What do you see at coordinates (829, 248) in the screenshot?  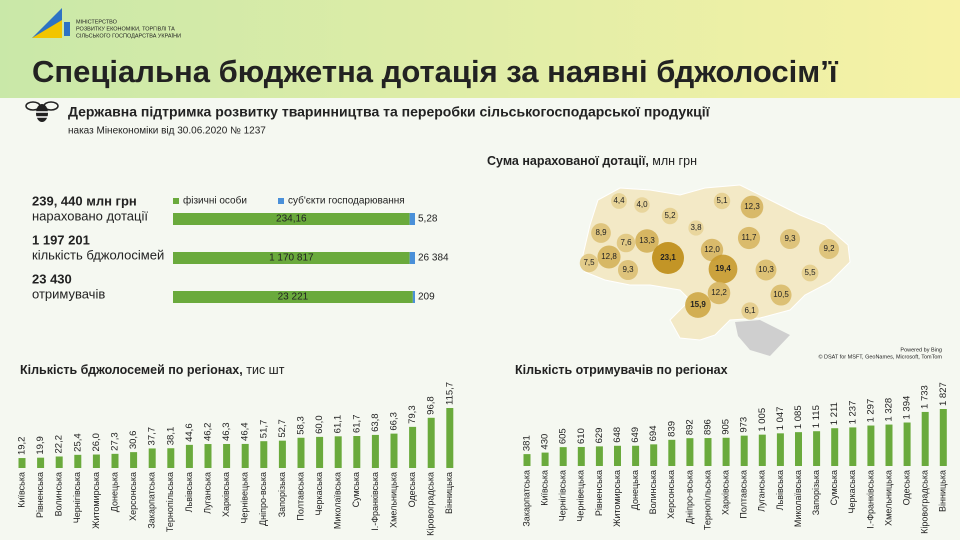 I see `region-label: 9,2` at bounding box center [829, 248].